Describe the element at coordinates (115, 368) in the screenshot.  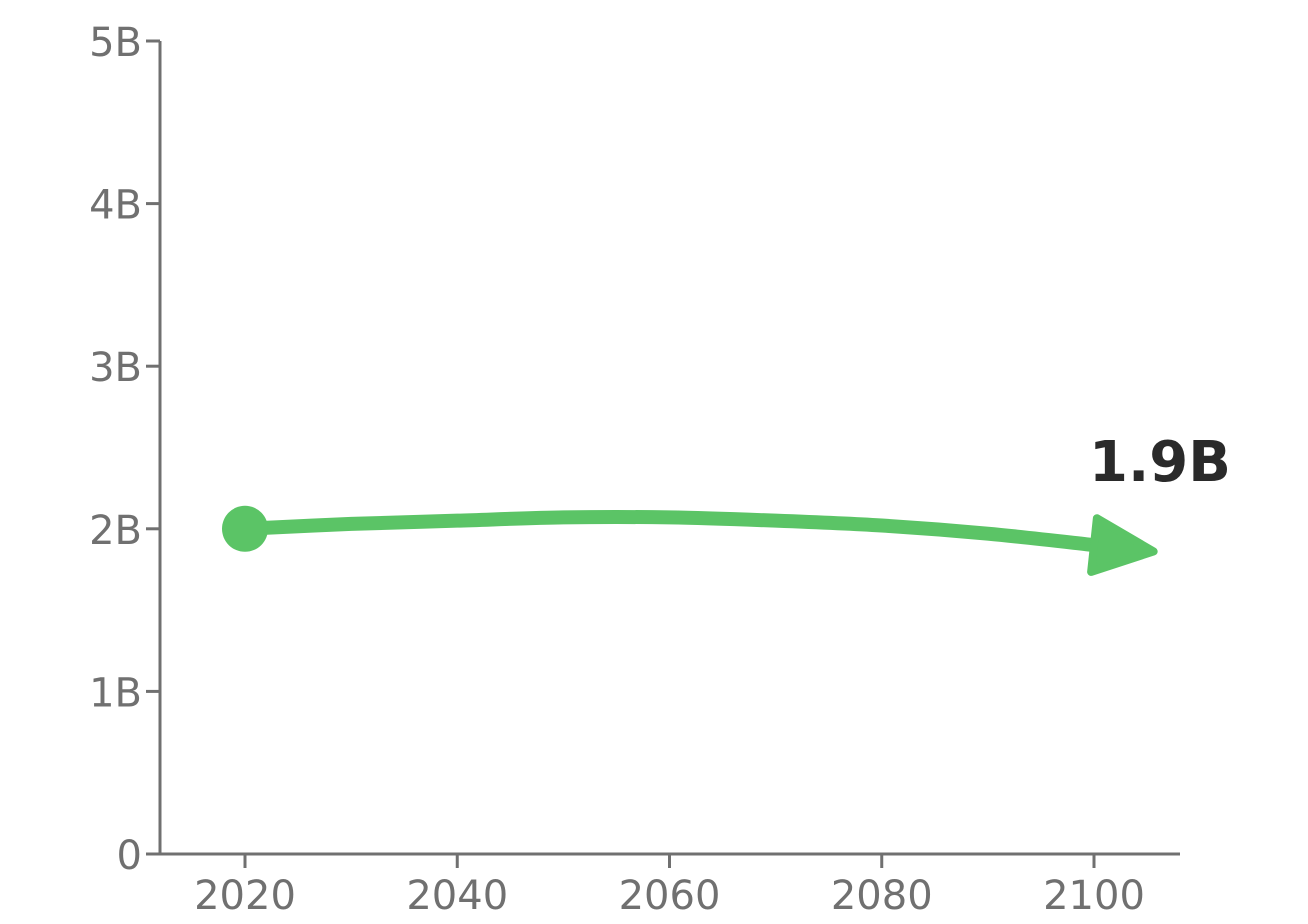
I see `y-tick-label: 3B` at that location.